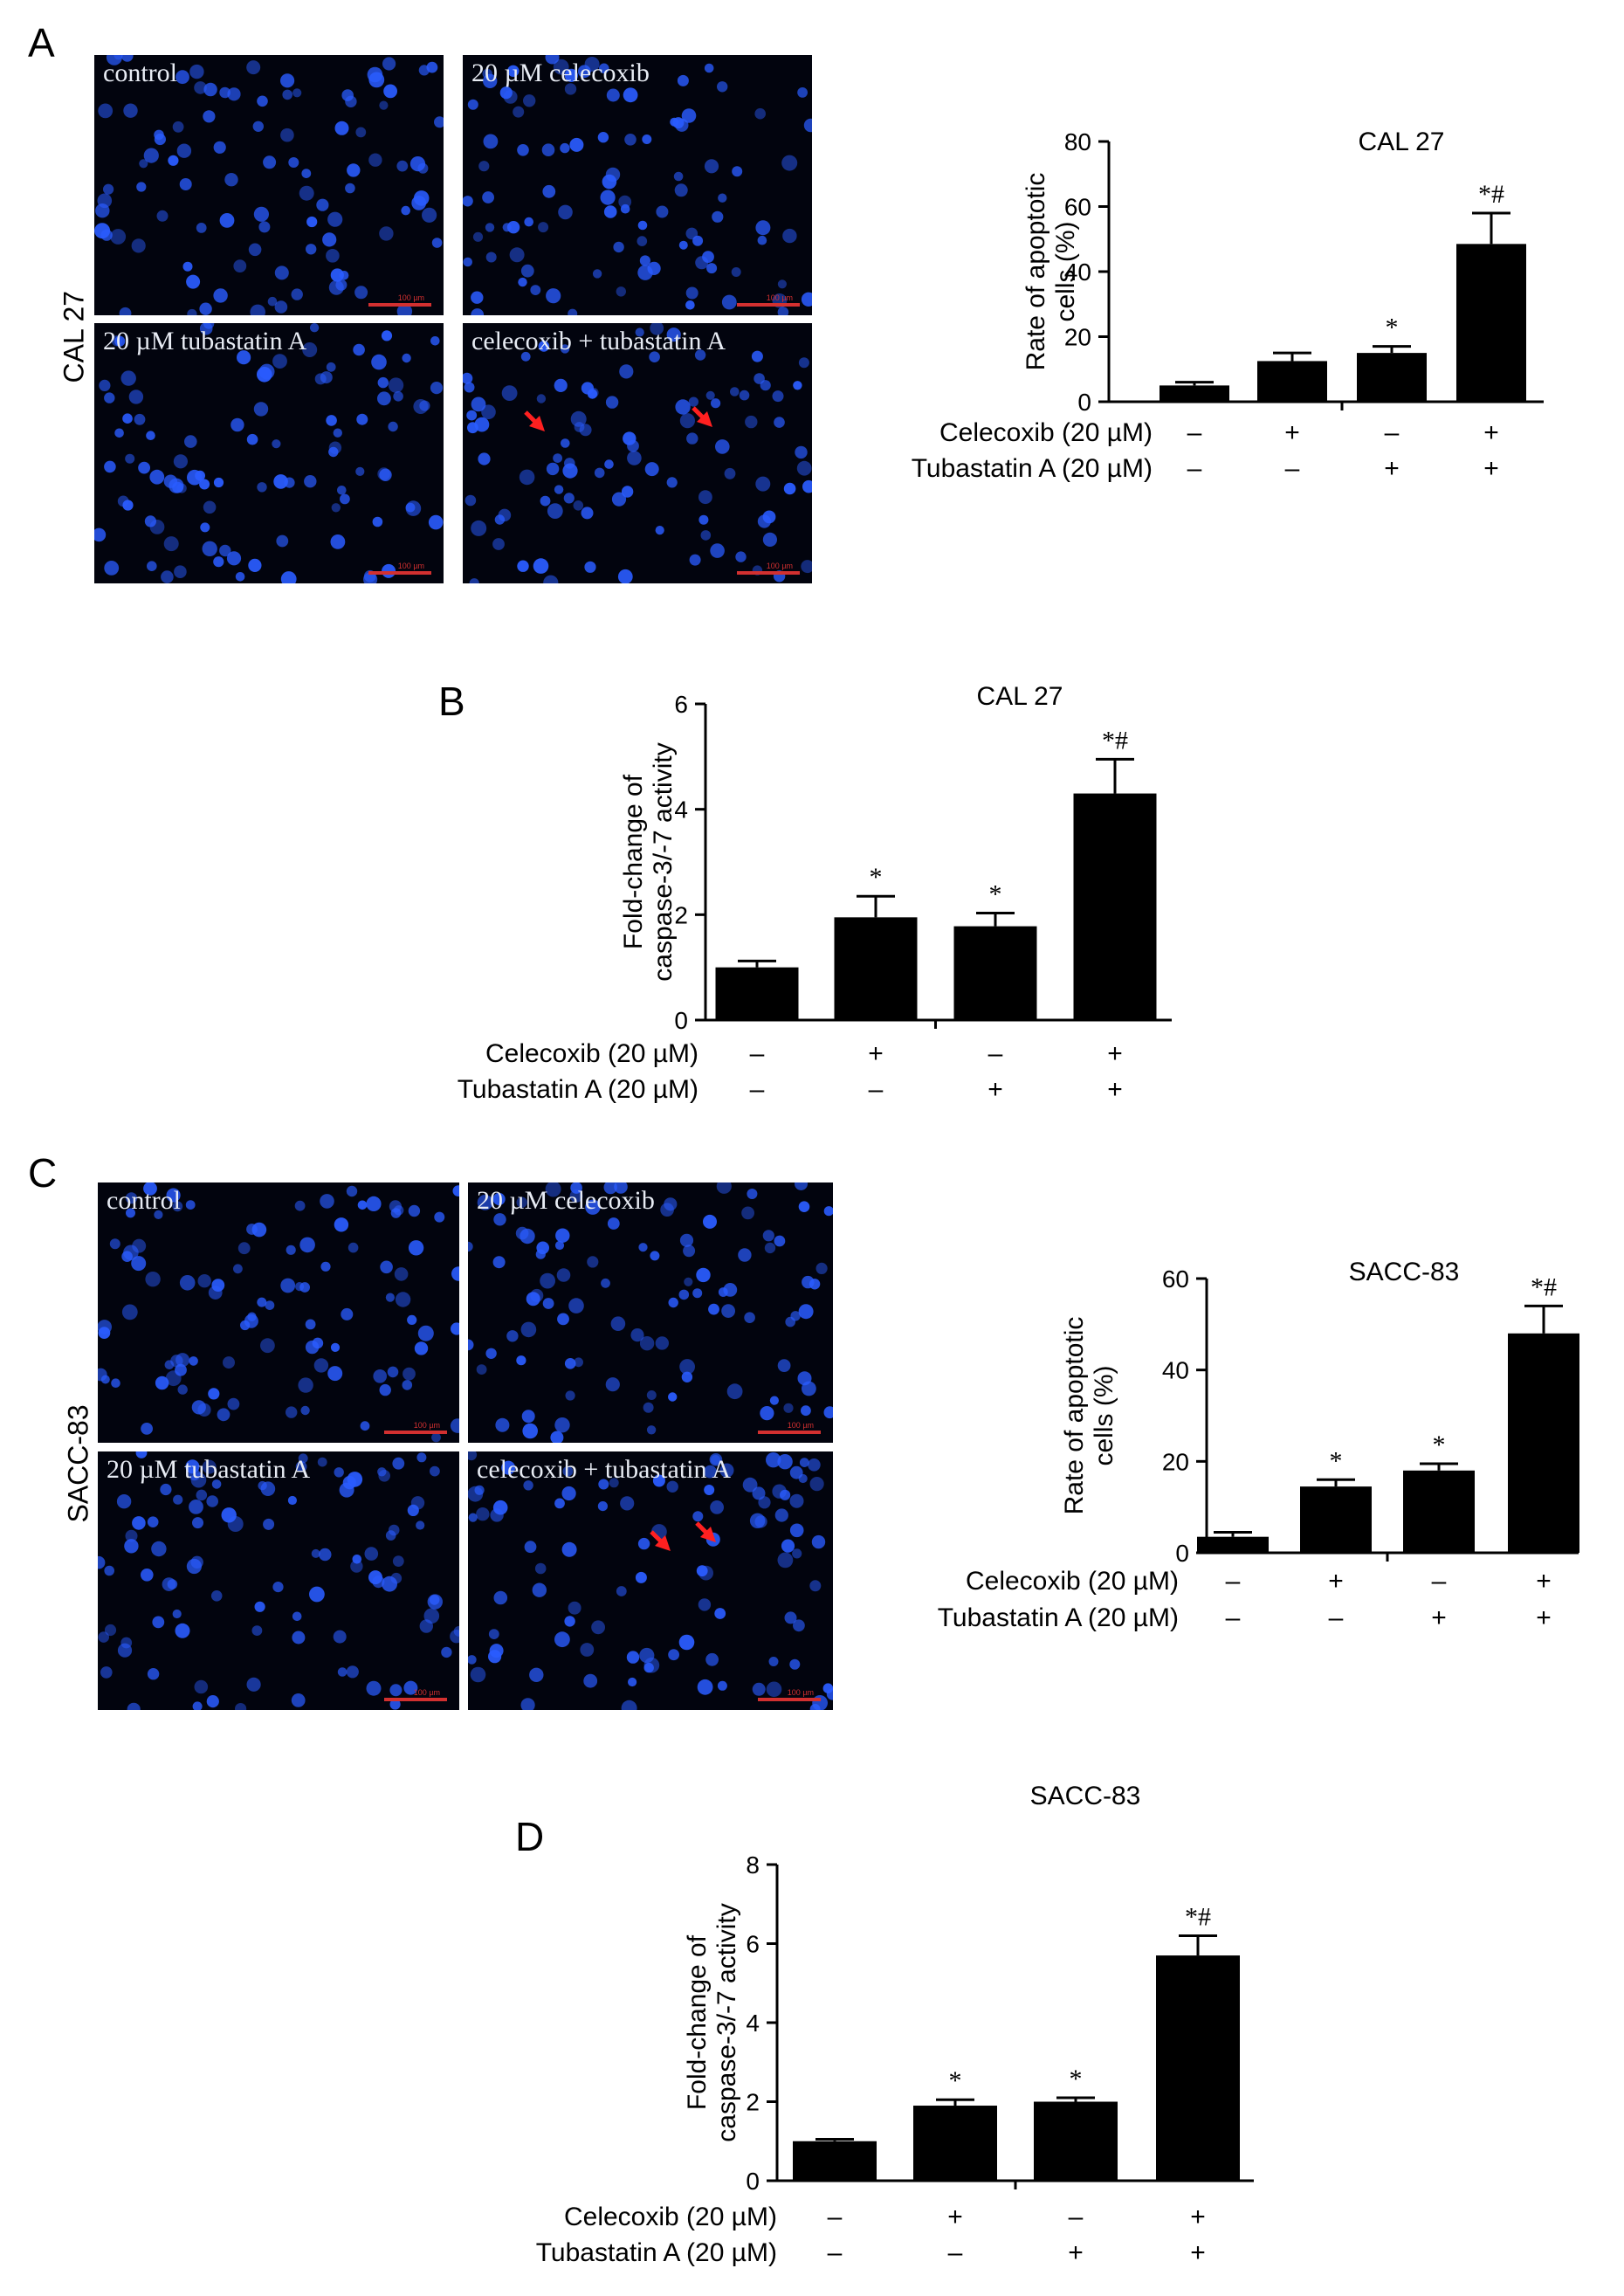 The width and height of the screenshot is (1624, 2296). Describe the element at coordinates (78, 1463) in the screenshot. I see `cell-line-label-c: SACC-83` at that location.